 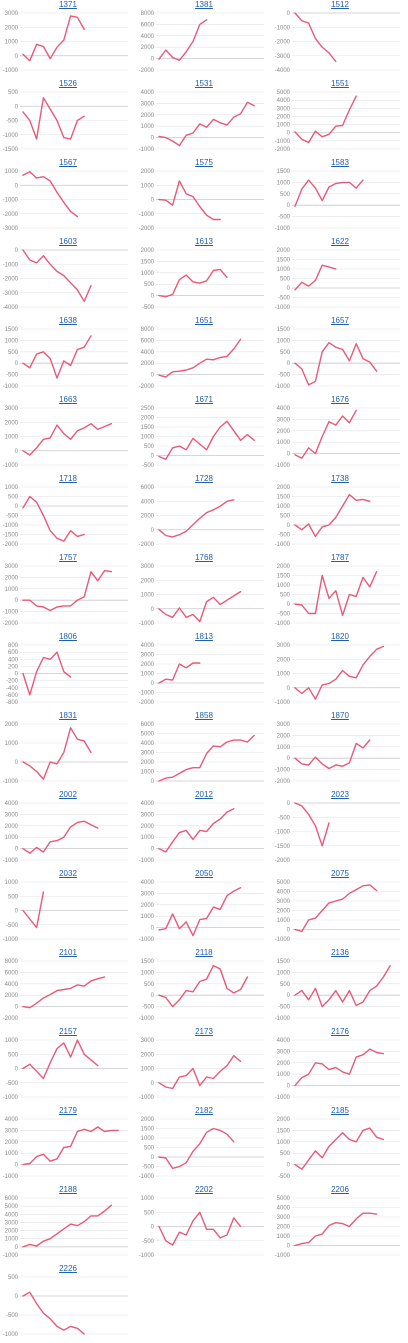 I want to click on chart-title-link: 1676, so click(x=340, y=399).